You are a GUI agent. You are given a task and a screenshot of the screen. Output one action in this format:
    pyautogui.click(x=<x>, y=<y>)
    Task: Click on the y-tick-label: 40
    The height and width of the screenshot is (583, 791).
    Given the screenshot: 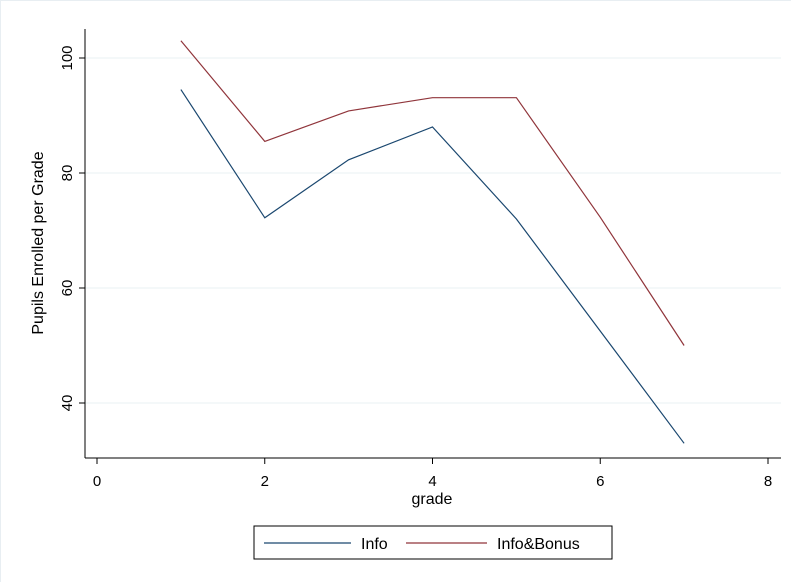 What is the action you would take?
    pyautogui.click(x=67, y=403)
    